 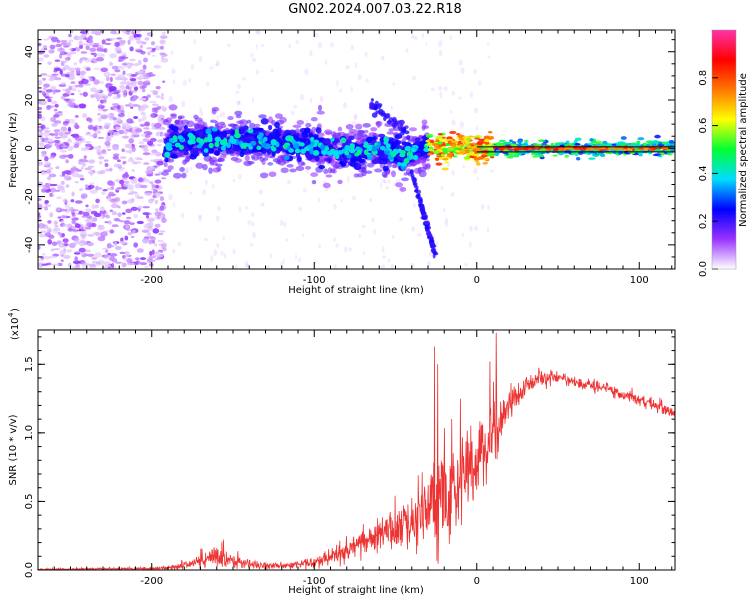 I want to click on snr-x-tick-label: 100, so click(x=639, y=581).